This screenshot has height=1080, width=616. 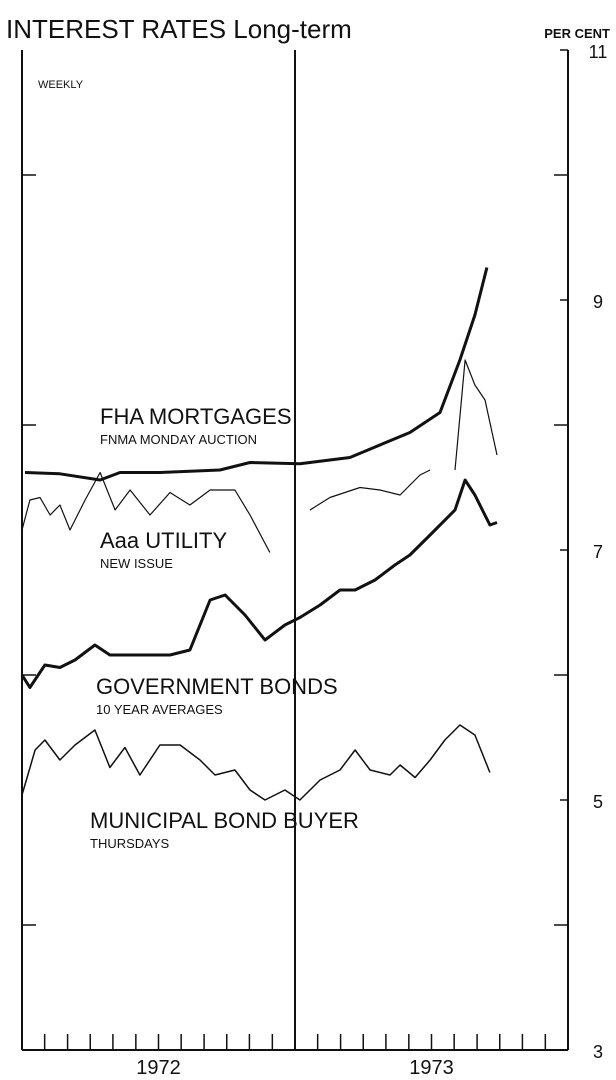 I want to click on y-tick-label: 7, so click(x=598, y=552).